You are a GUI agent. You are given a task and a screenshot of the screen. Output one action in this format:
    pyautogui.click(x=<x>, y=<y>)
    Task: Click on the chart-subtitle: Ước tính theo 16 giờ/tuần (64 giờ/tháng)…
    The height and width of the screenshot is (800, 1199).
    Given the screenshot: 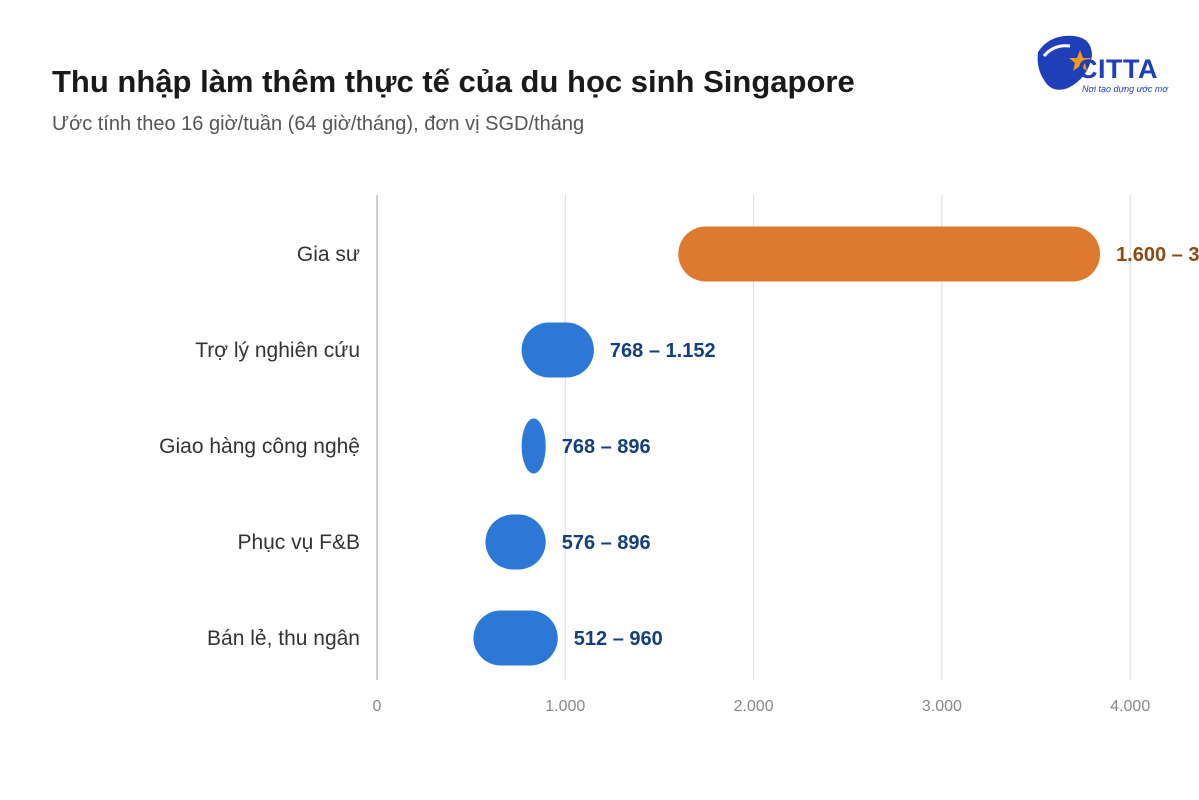 What is the action you would take?
    pyautogui.click(x=318, y=124)
    